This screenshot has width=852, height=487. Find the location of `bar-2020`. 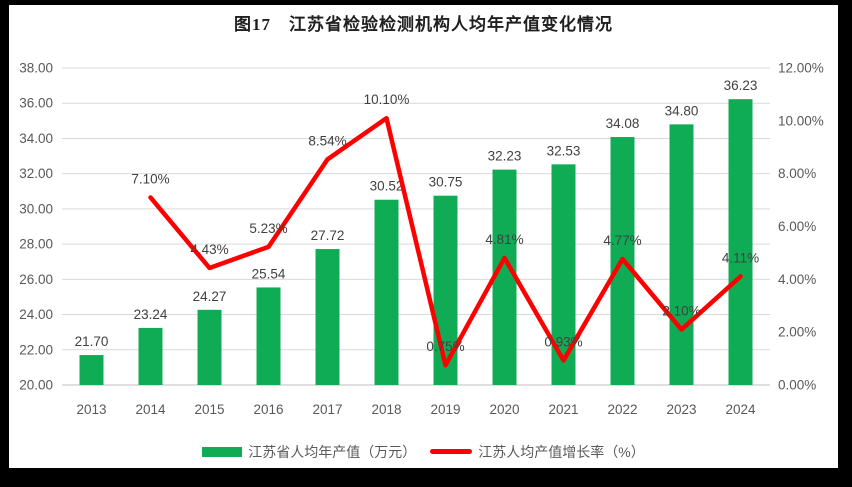

bar-2020 is located at coordinates (504, 277).